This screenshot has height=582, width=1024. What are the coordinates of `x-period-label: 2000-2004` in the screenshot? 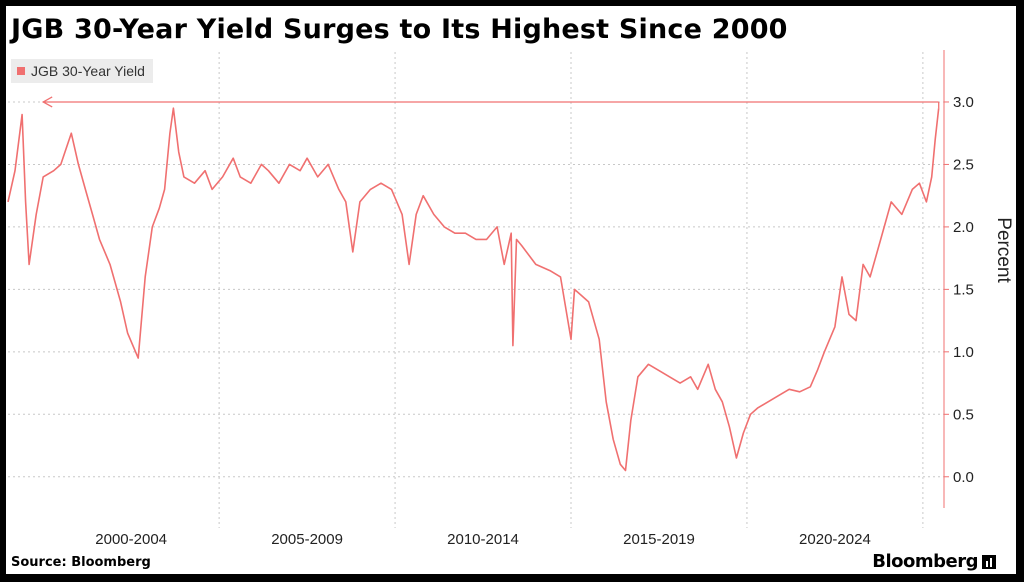 It's located at (131, 539).